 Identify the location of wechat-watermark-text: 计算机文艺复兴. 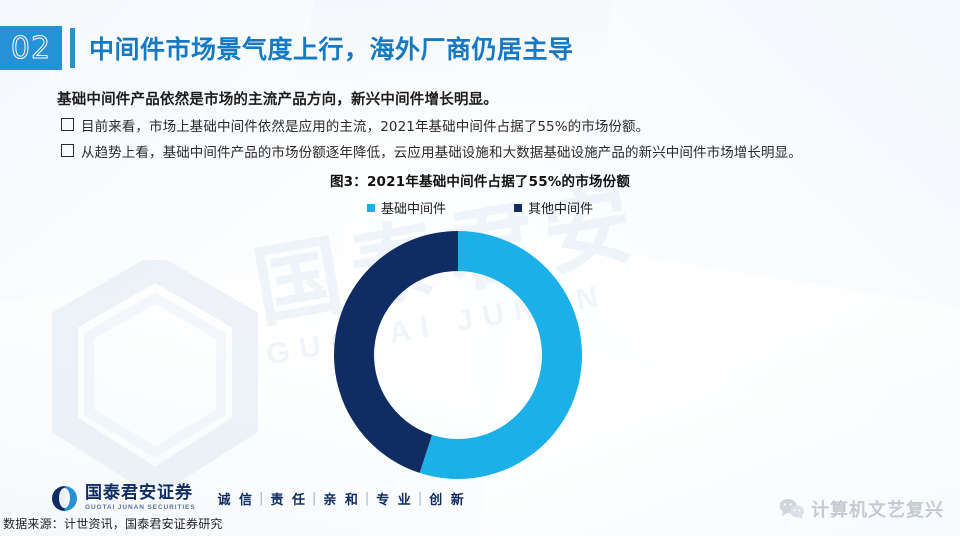
(877, 510).